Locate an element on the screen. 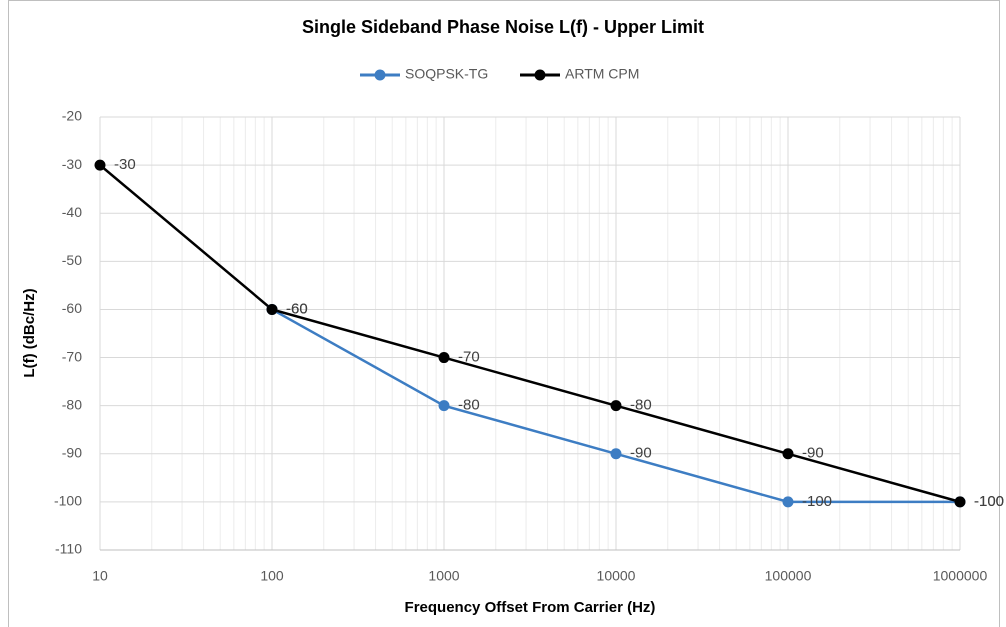 This screenshot has width=1006, height=627. x-tick-label: 100000 is located at coordinates (788, 576).